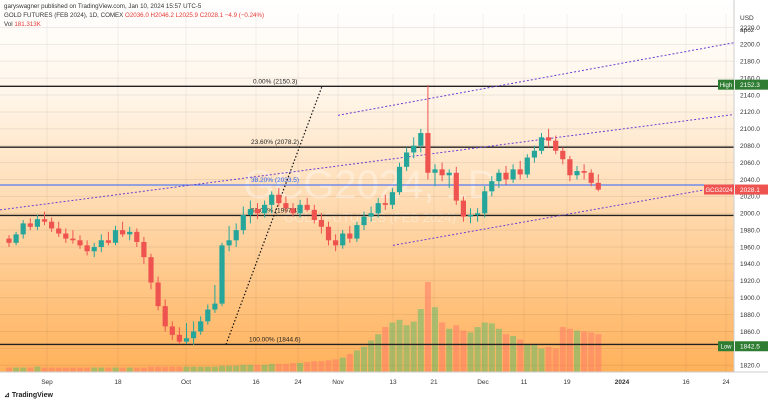  Describe the element at coordinates (686, 382) in the screenshot. I see `x-tick-label: 16` at that location.